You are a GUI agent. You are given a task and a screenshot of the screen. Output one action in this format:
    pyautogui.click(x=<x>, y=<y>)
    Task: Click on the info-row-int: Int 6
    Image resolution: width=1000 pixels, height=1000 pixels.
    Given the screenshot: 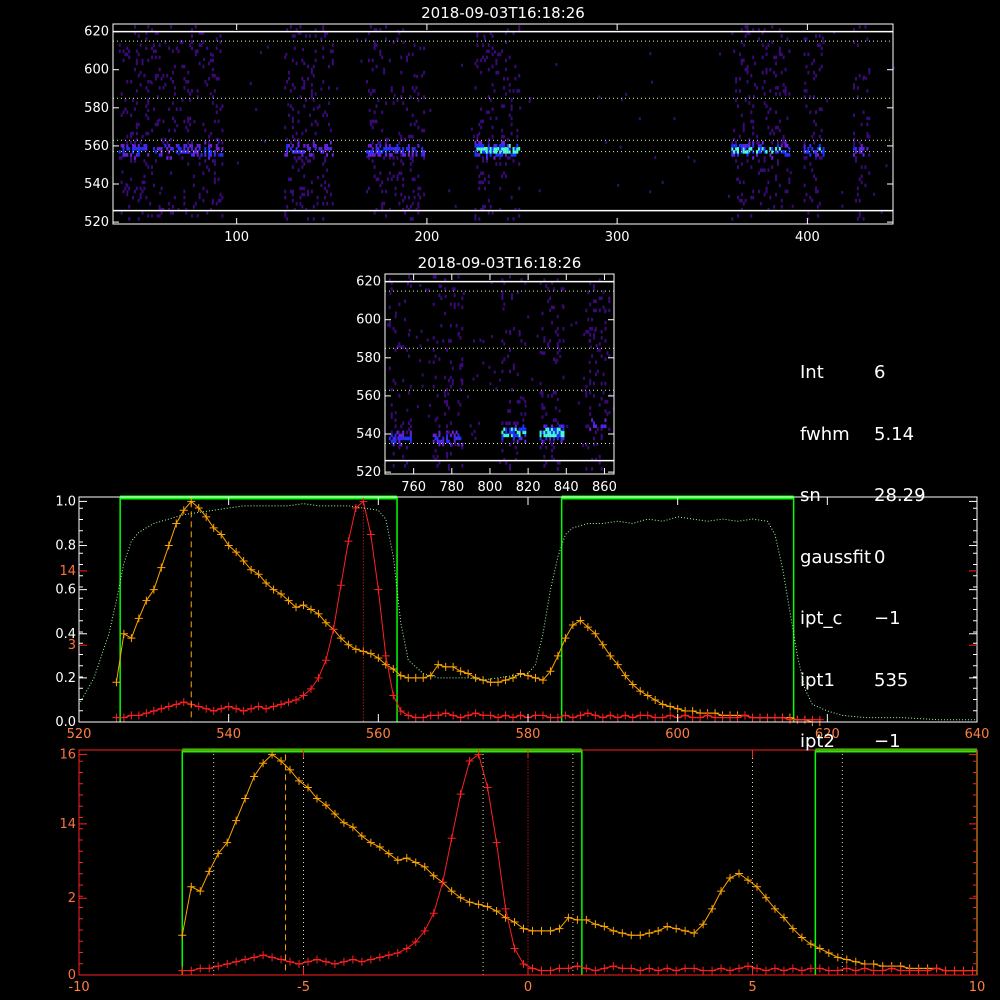 What is the action you would take?
    pyautogui.click(x=863, y=373)
    